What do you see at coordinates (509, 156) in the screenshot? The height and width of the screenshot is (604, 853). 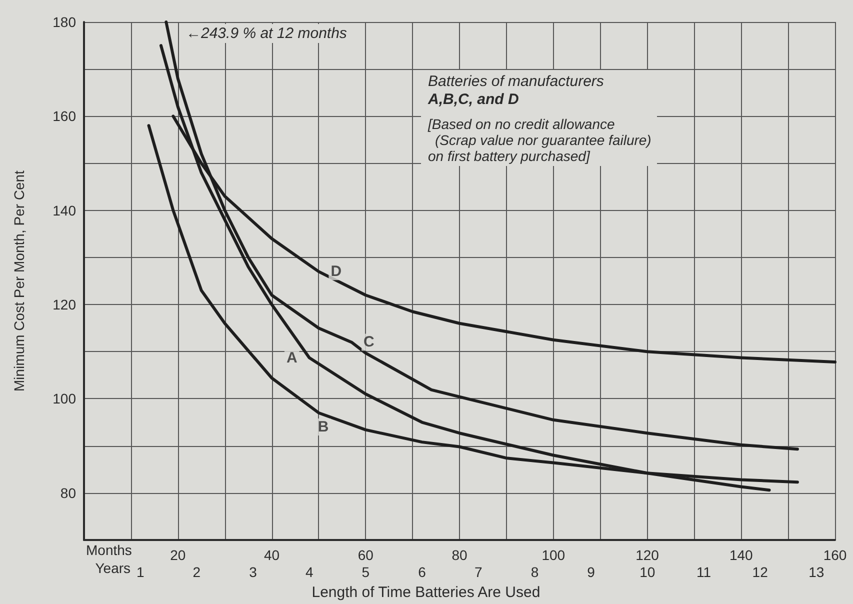 I see `annotation: on first battery purchased]` at bounding box center [509, 156].